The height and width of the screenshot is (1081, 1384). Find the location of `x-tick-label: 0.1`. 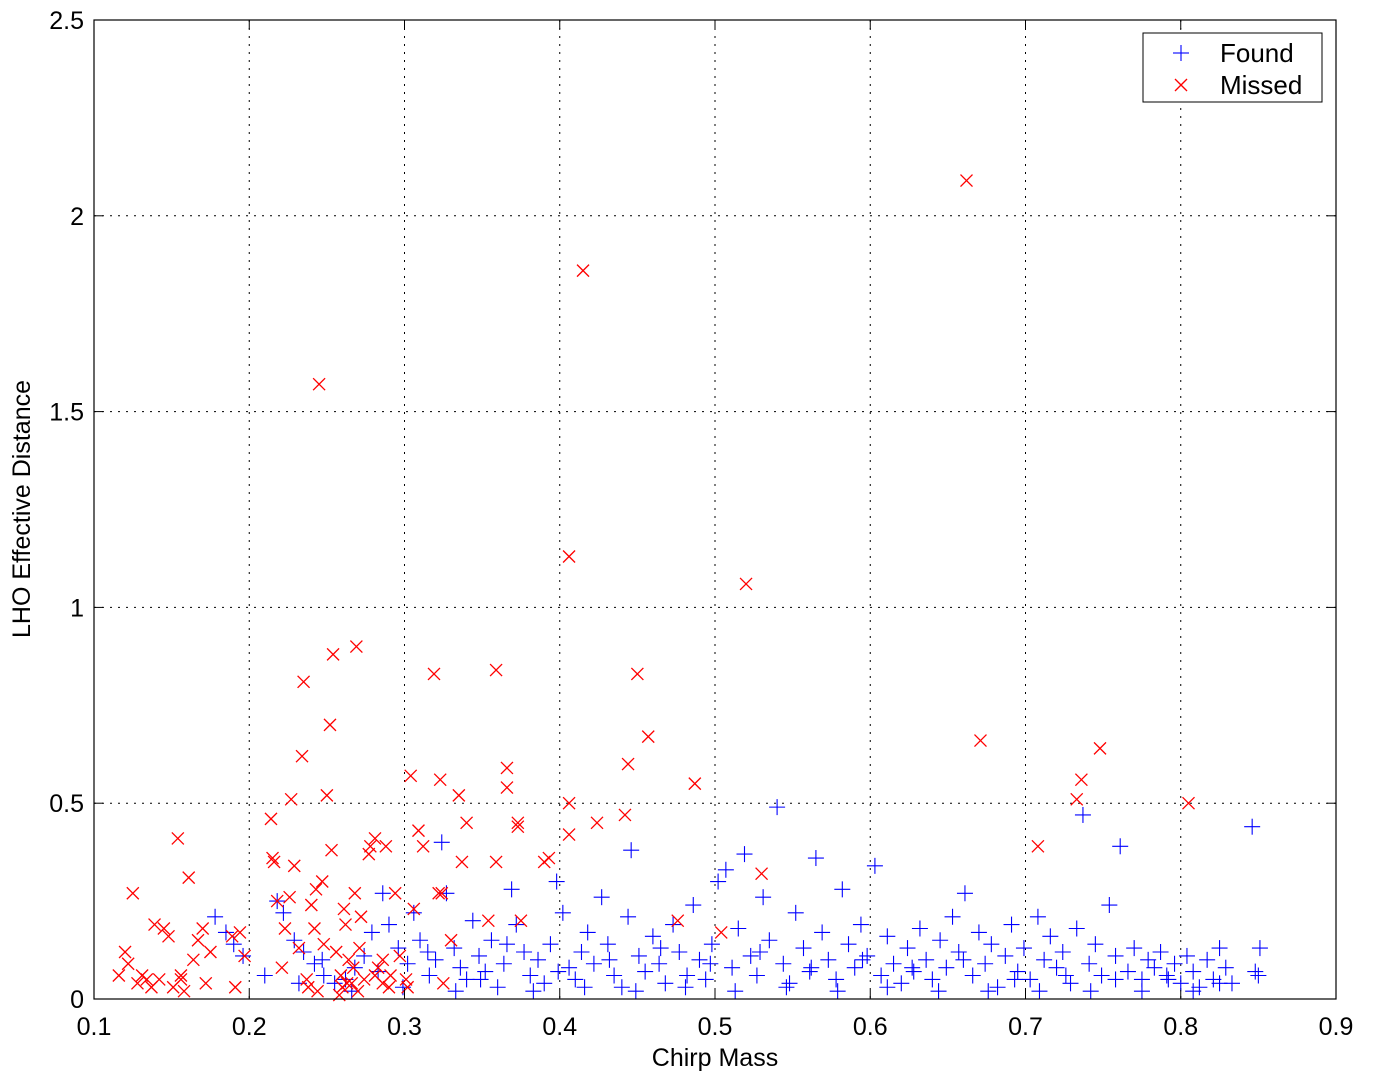

x-tick-label: 0.1 is located at coordinates (94, 1027).